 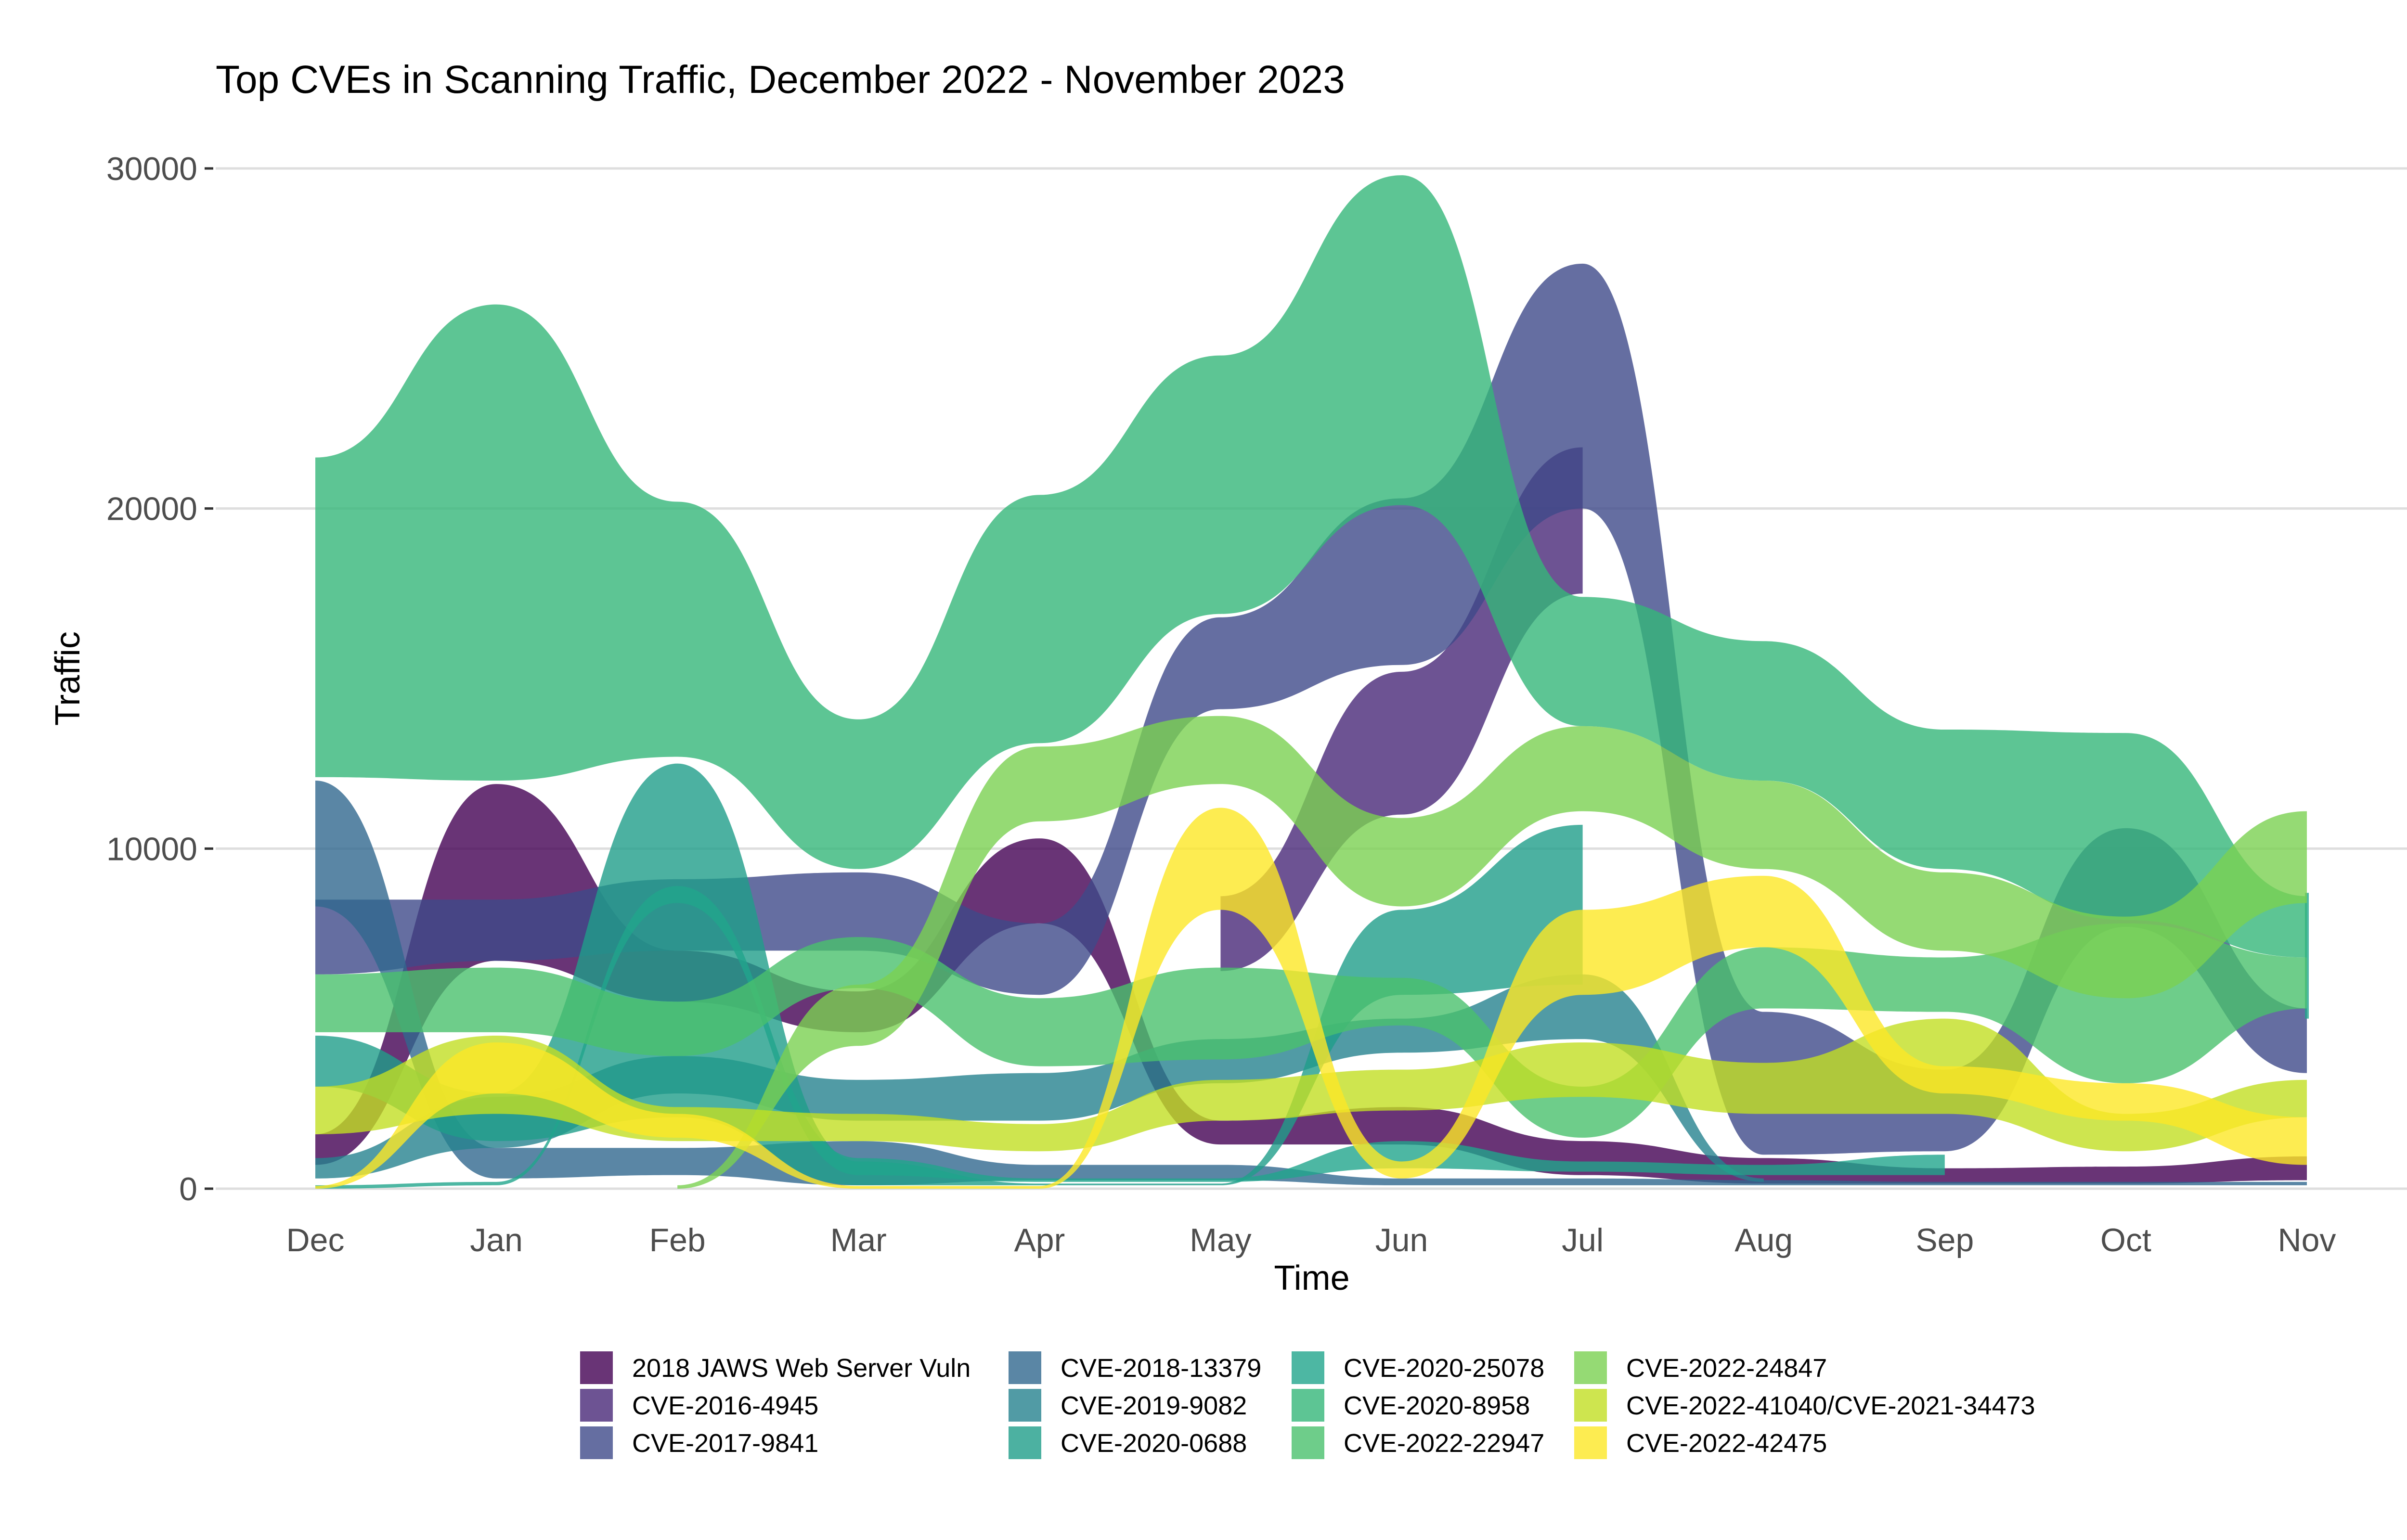 What do you see at coordinates (1311, 1278) in the screenshot?
I see `x-axis-title: Time` at bounding box center [1311, 1278].